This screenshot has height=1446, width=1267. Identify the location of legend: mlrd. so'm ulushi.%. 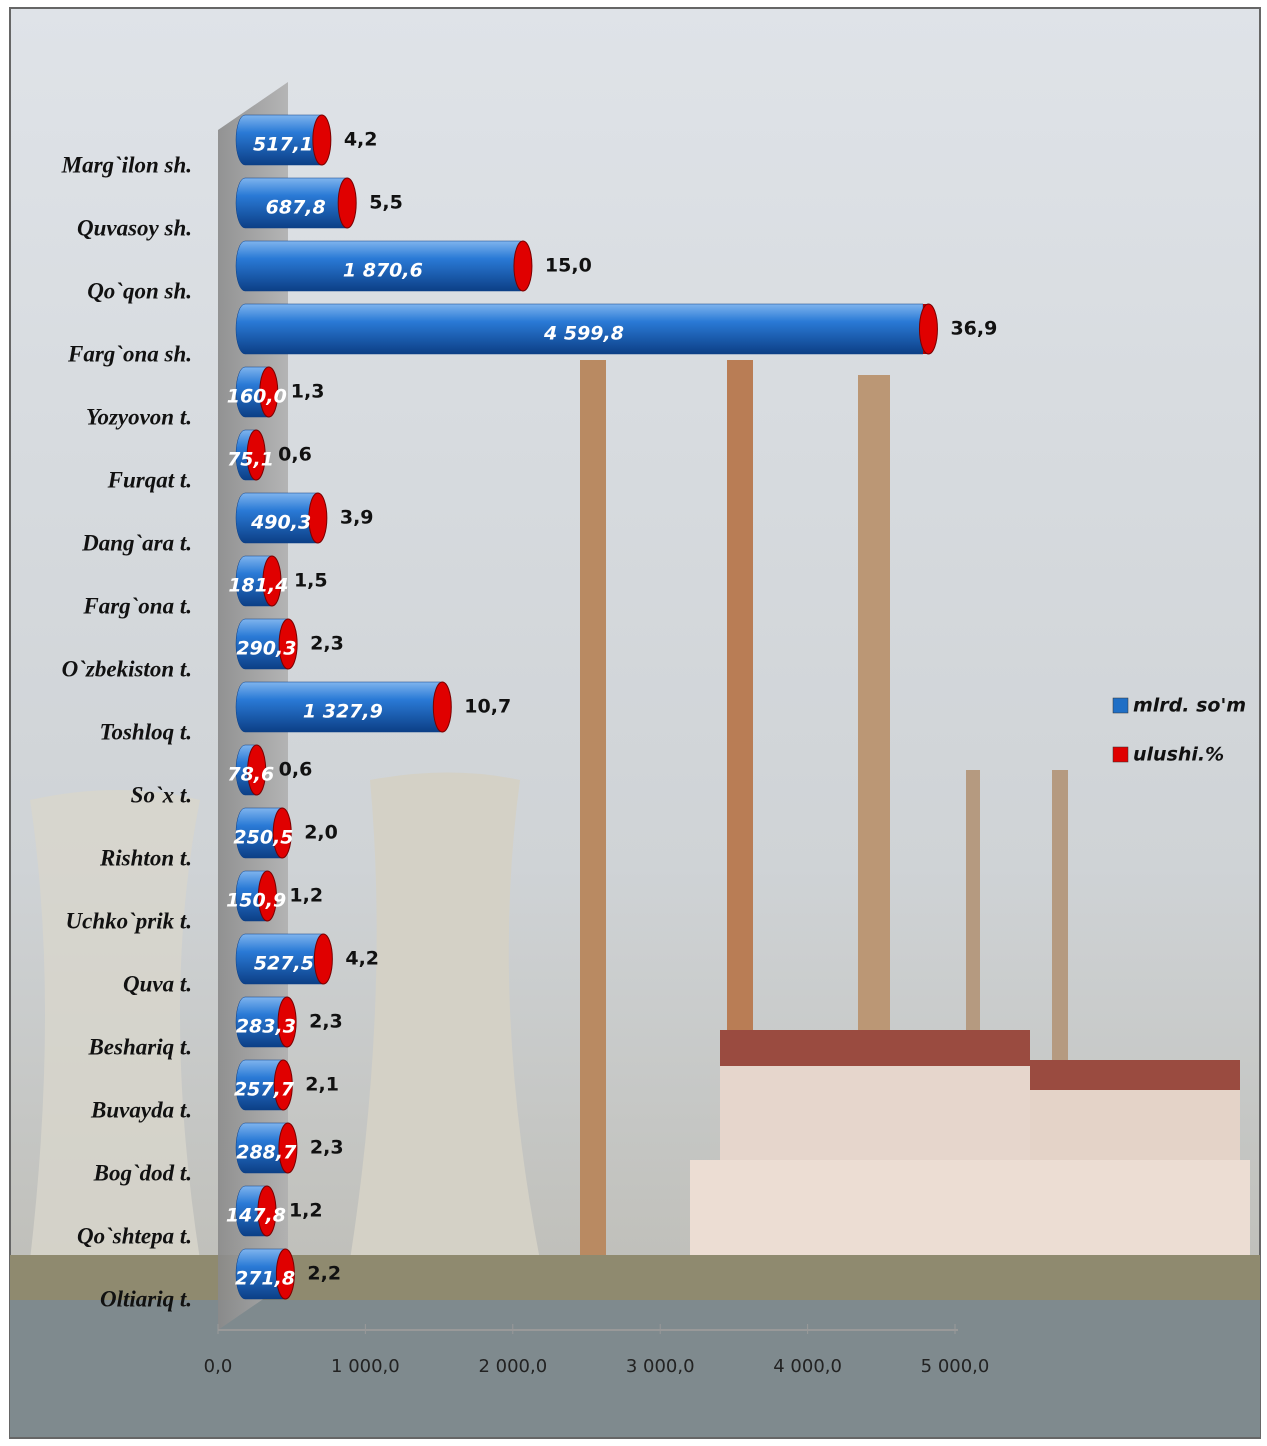
(1179, 730).